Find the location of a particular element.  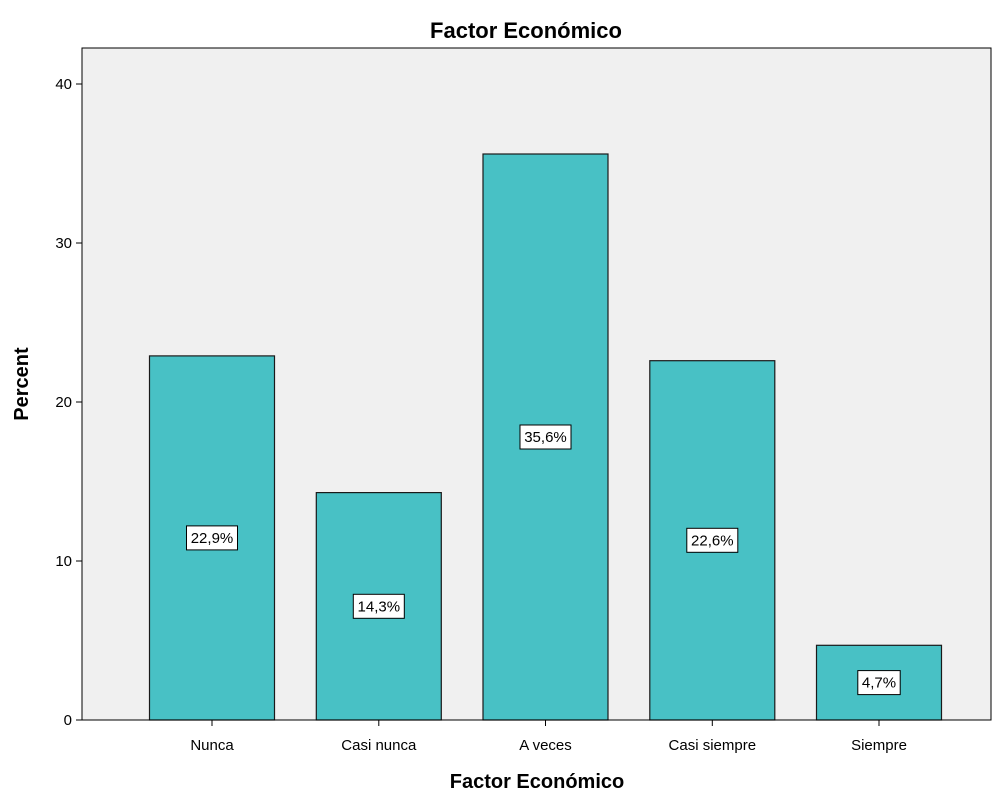

data-label: 22,9% is located at coordinates (212, 538).